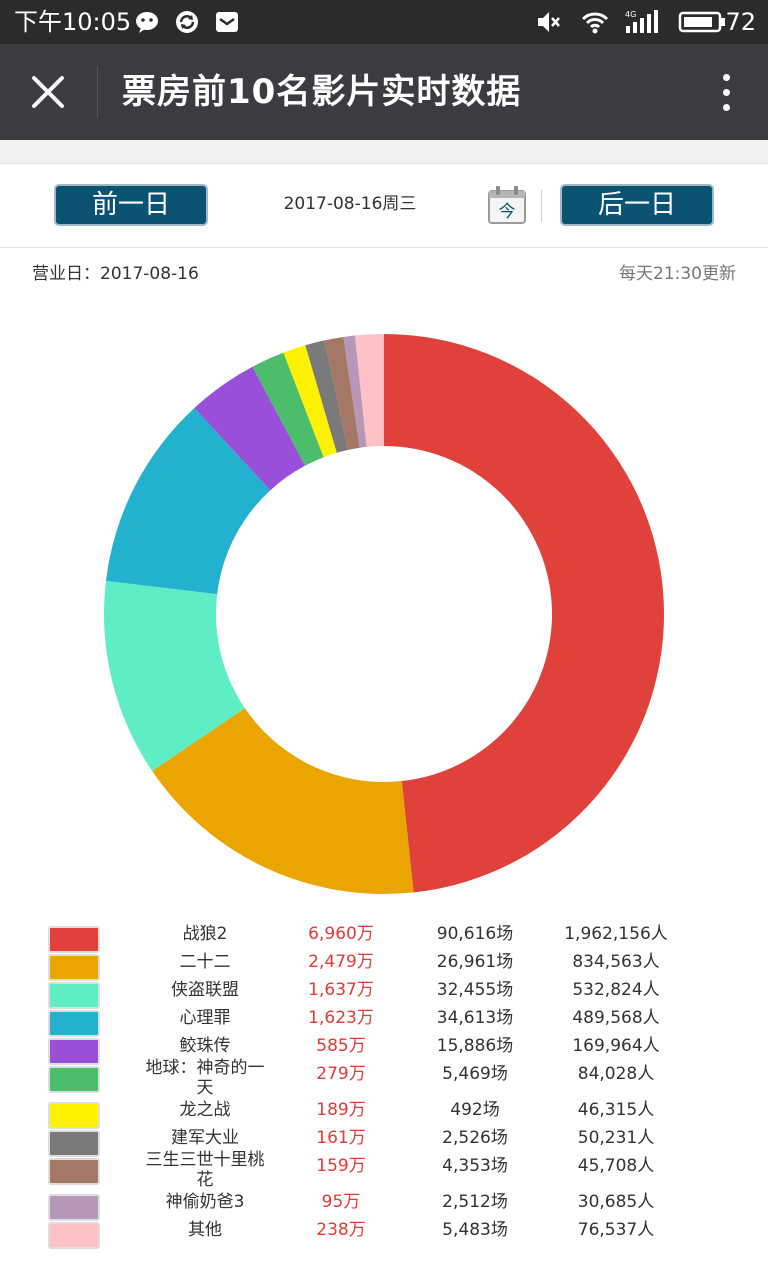 This screenshot has height=1280, width=768. What do you see at coordinates (616, 1230) in the screenshot?
I see `attendance: 76,537人` at bounding box center [616, 1230].